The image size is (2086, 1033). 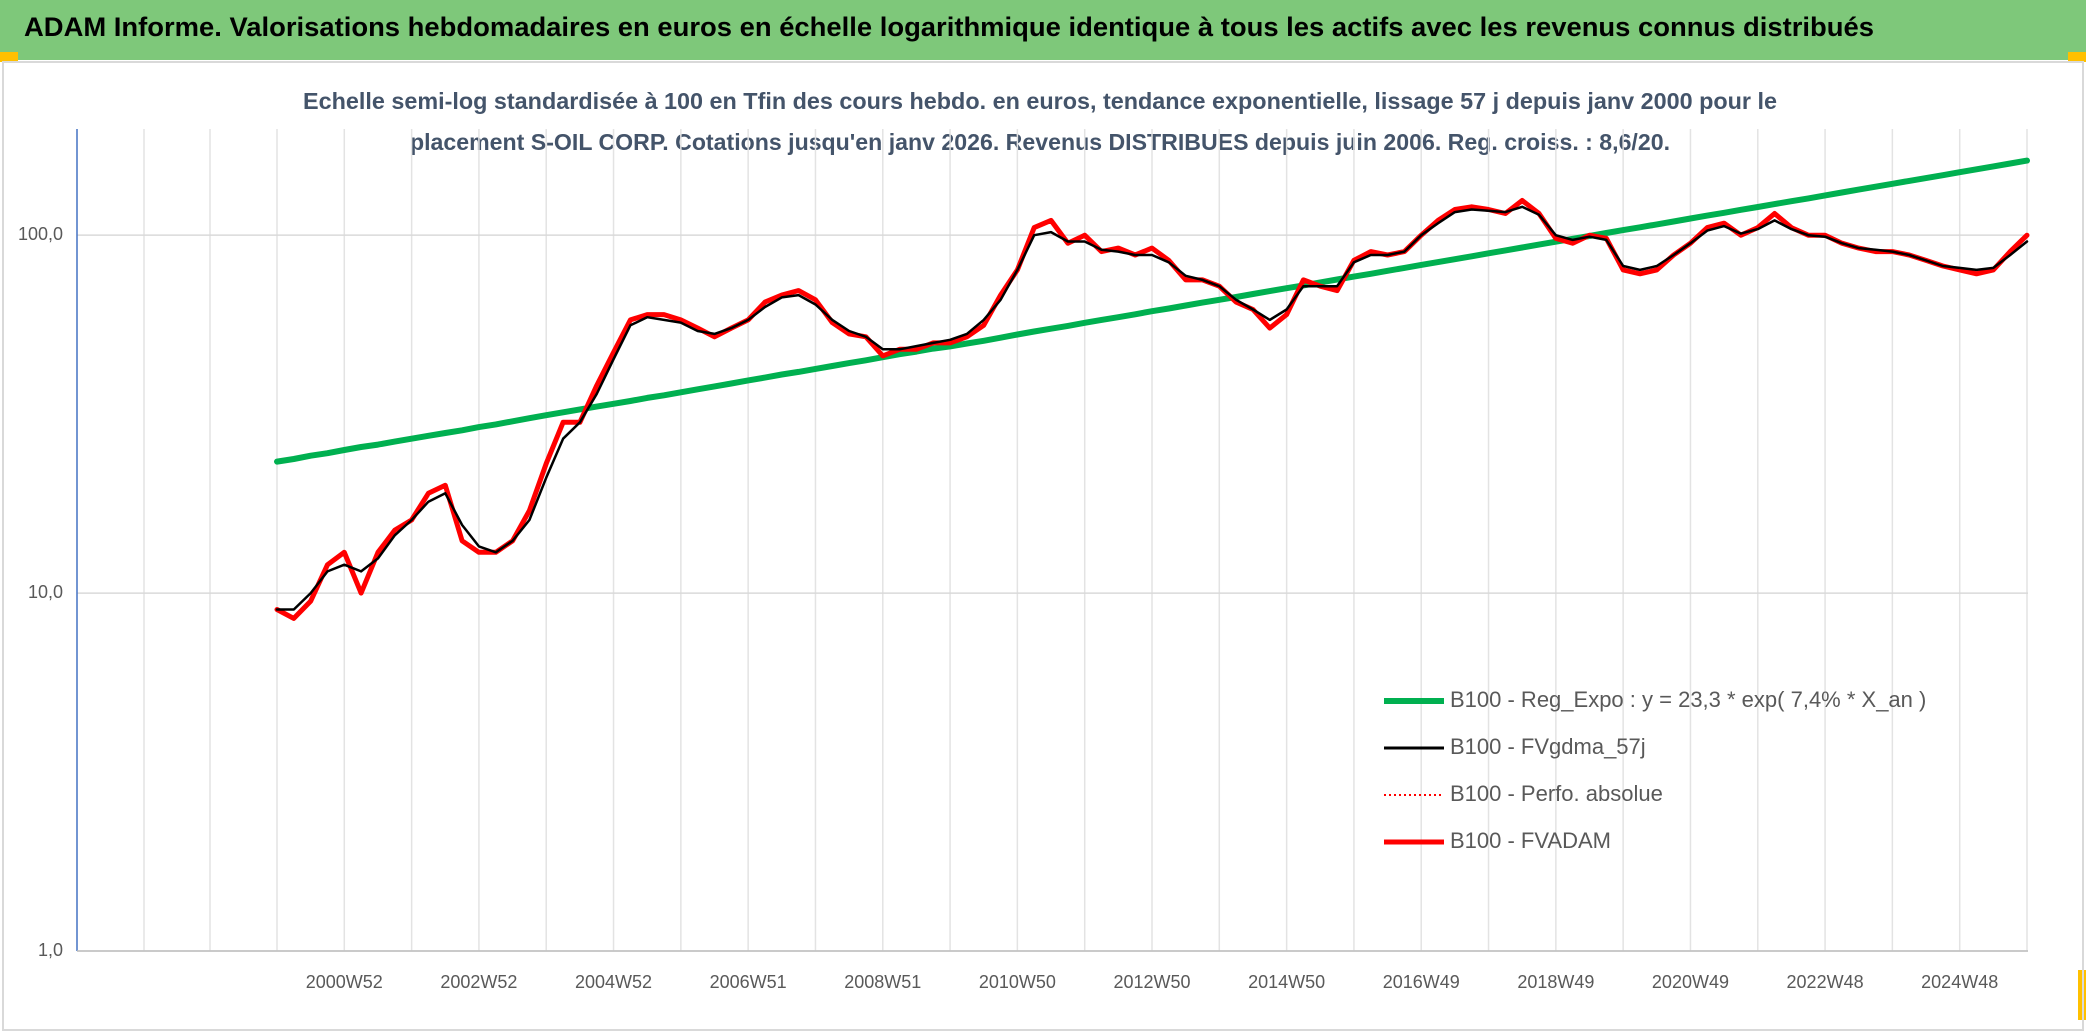 What do you see at coordinates (1555, 982) in the screenshot?
I see `x-tick-label: 2018W49` at bounding box center [1555, 982].